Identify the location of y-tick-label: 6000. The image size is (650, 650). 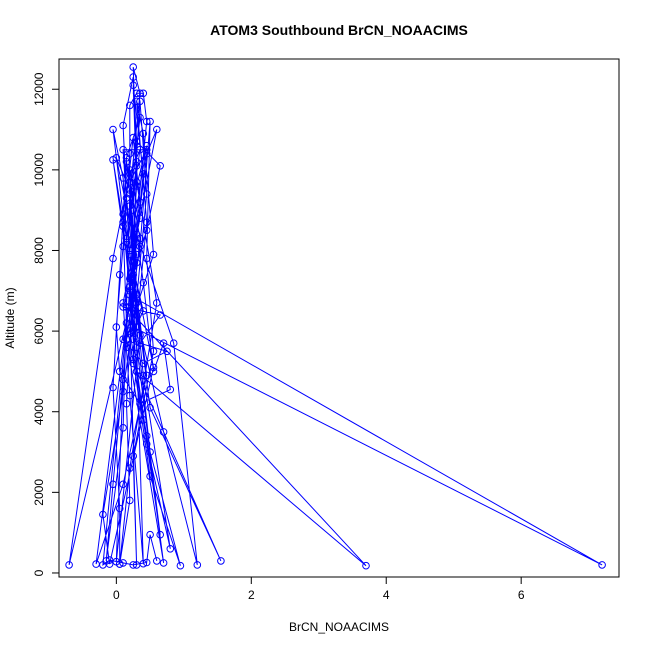
(39, 330).